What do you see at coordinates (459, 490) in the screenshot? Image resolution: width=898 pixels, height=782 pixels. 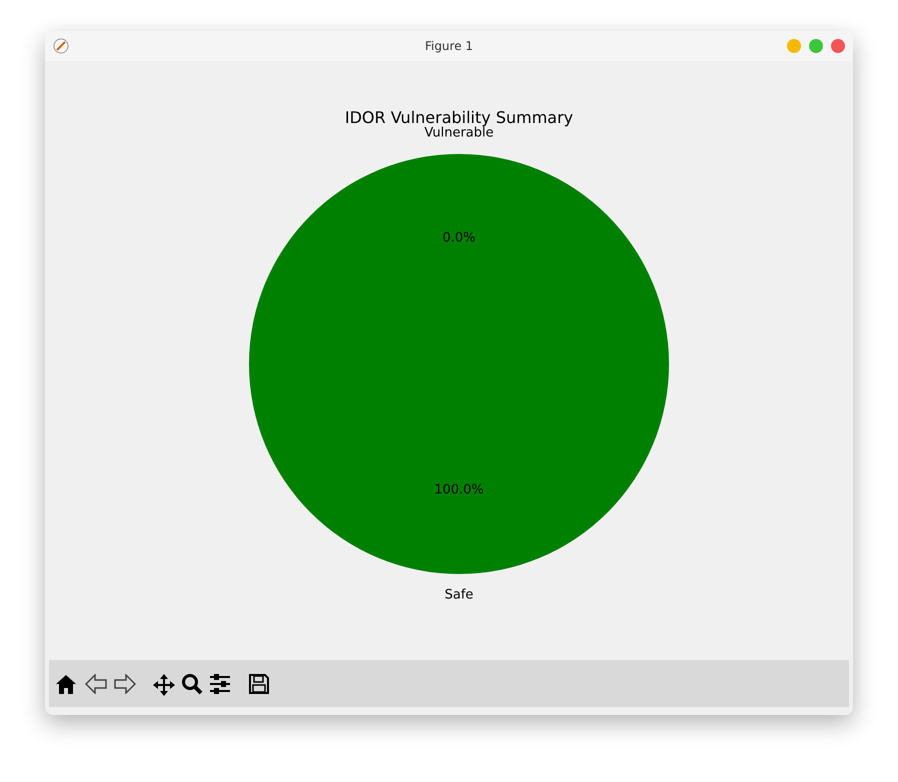 I see `data-label: 100.0%` at bounding box center [459, 490].